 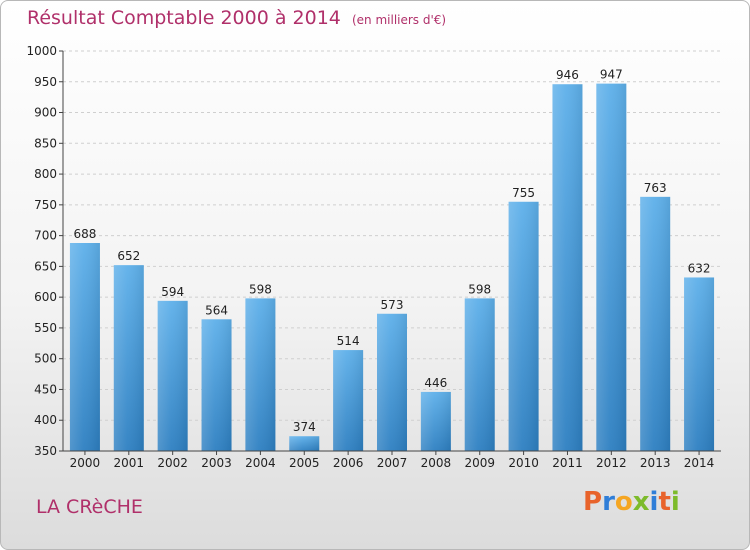 What do you see at coordinates (45, 297) in the screenshot?
I see `y-tick-label: 600` at bounding box center [45, 297].